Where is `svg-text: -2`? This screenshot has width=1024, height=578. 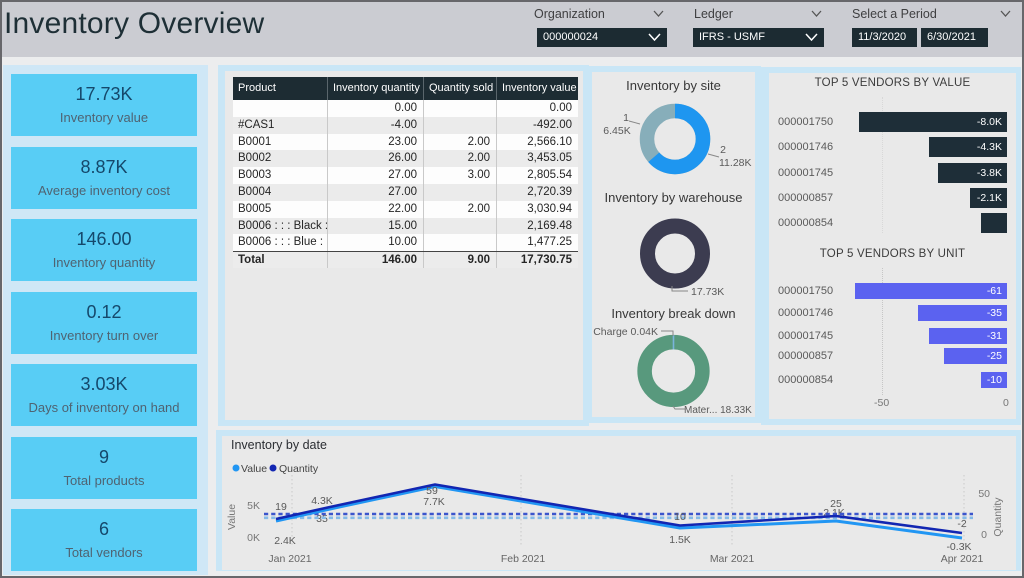 svg-text: -2 is located at coordinates (961, 524).